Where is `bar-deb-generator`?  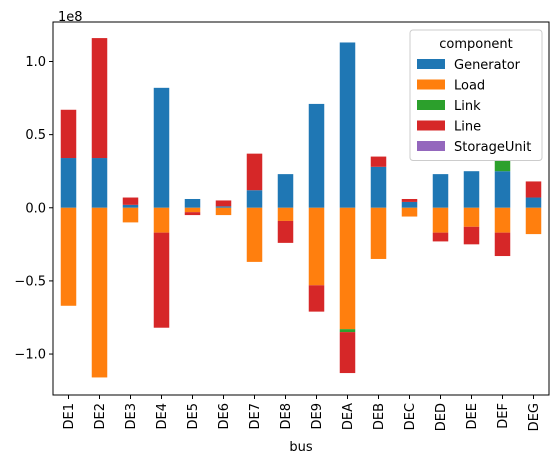
bar-deb-generator is located at coordinates (378, 187).